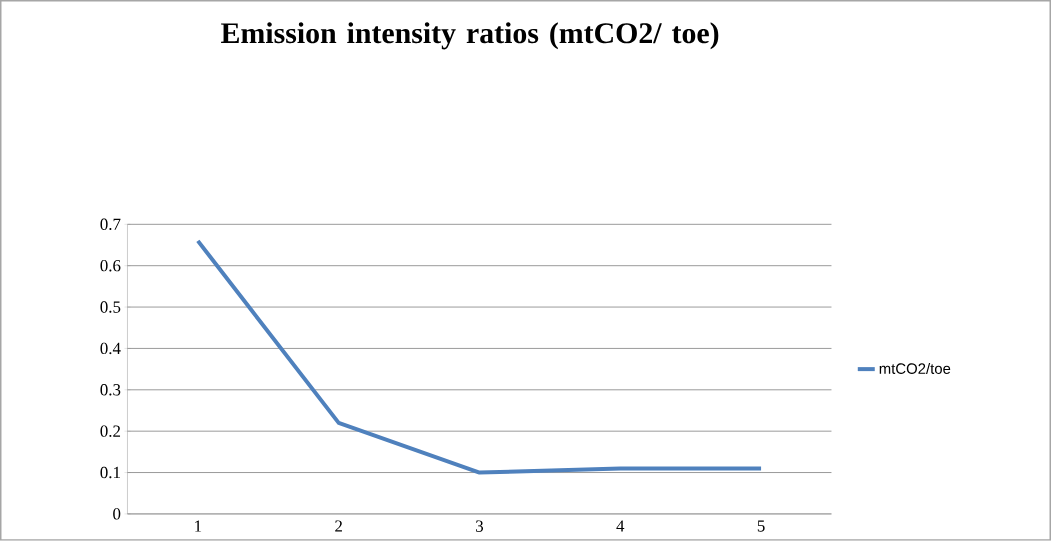  What do you see at coordinates (761, 526) in the screenshot?
I see `x-tick-label: 5` at bounding box center [761, 526].